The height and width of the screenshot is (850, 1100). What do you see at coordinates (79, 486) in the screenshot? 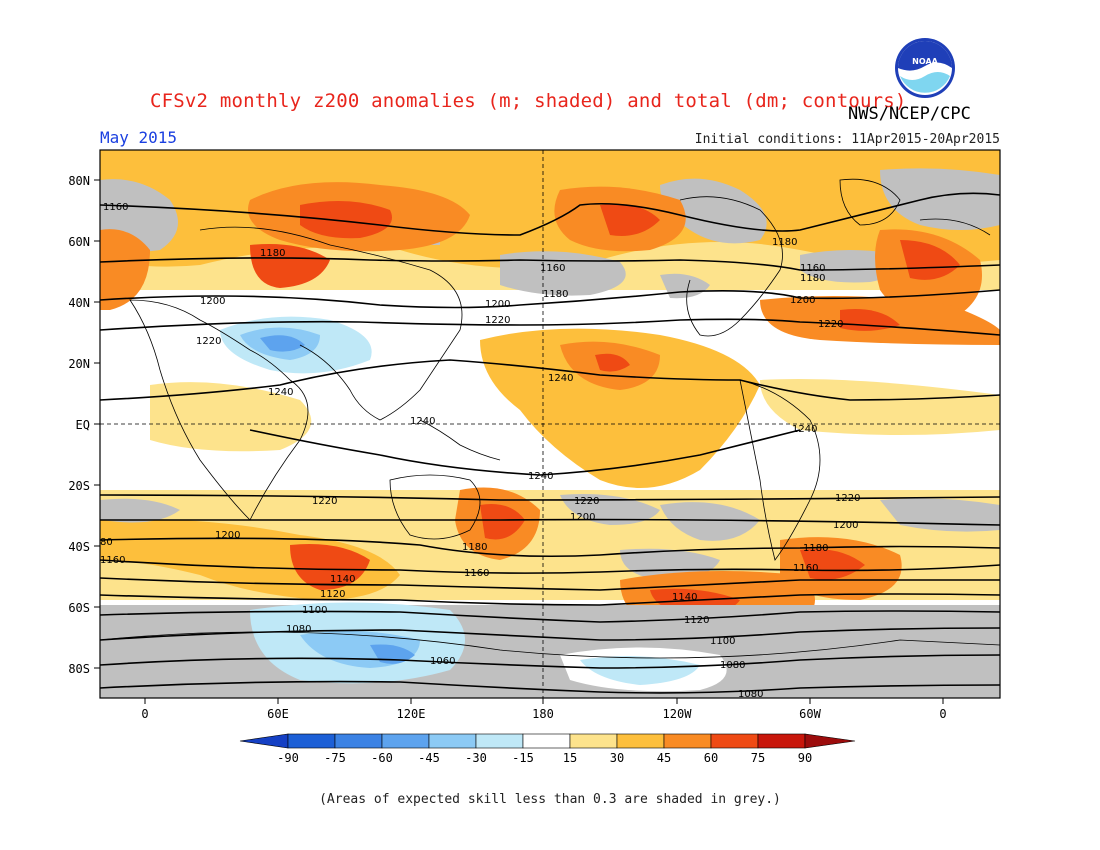
I see `lat-label: 20S` at bounding box center [79, 486].